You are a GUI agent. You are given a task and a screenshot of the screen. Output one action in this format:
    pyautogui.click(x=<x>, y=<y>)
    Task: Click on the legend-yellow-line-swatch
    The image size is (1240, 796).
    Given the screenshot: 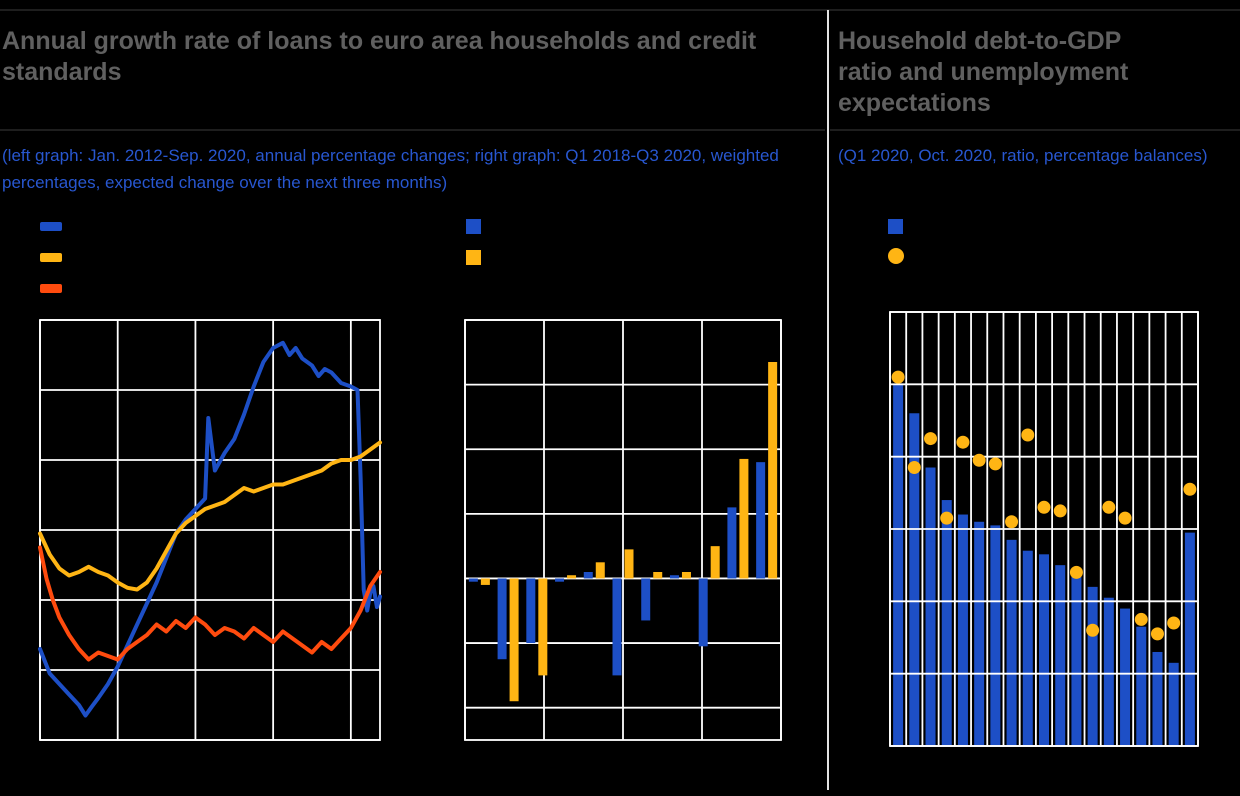 What is the action you would take?
    pyautogui.click(x=51, y=257)
    